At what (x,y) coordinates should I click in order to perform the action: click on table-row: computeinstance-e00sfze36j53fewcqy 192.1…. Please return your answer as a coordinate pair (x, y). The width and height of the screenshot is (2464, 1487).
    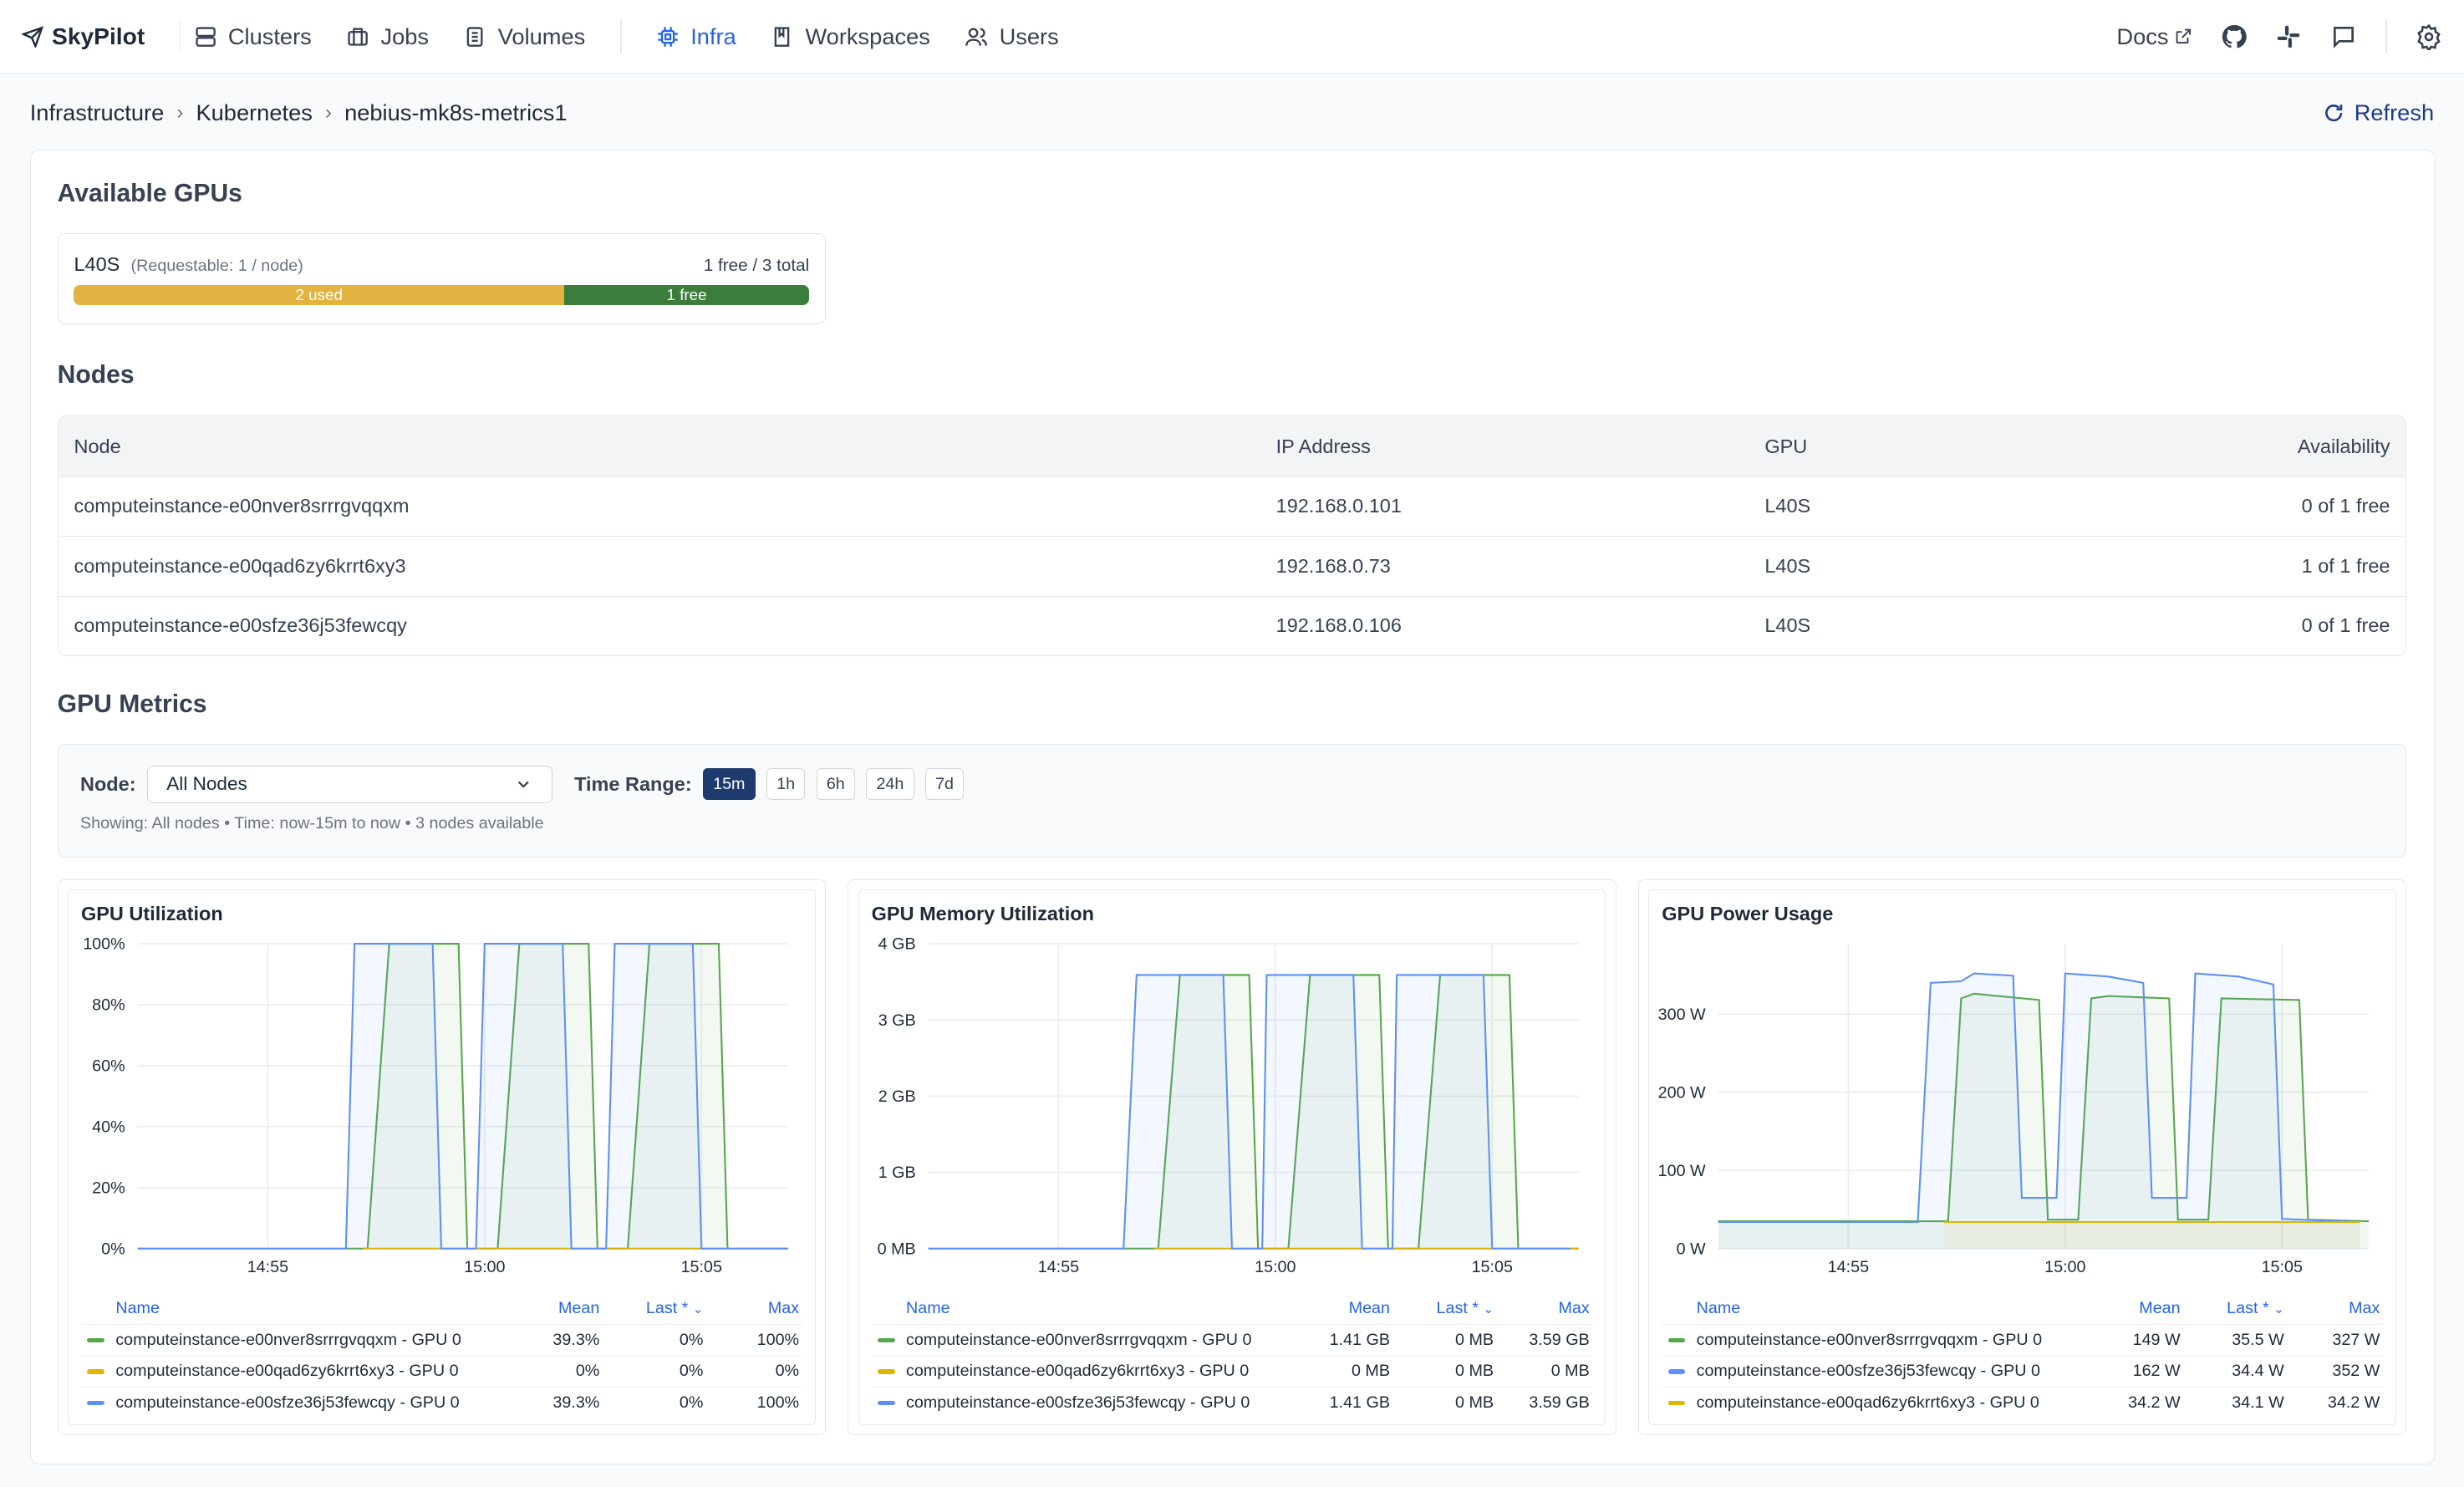
    Looking at the image, I should click on (1232, 625).